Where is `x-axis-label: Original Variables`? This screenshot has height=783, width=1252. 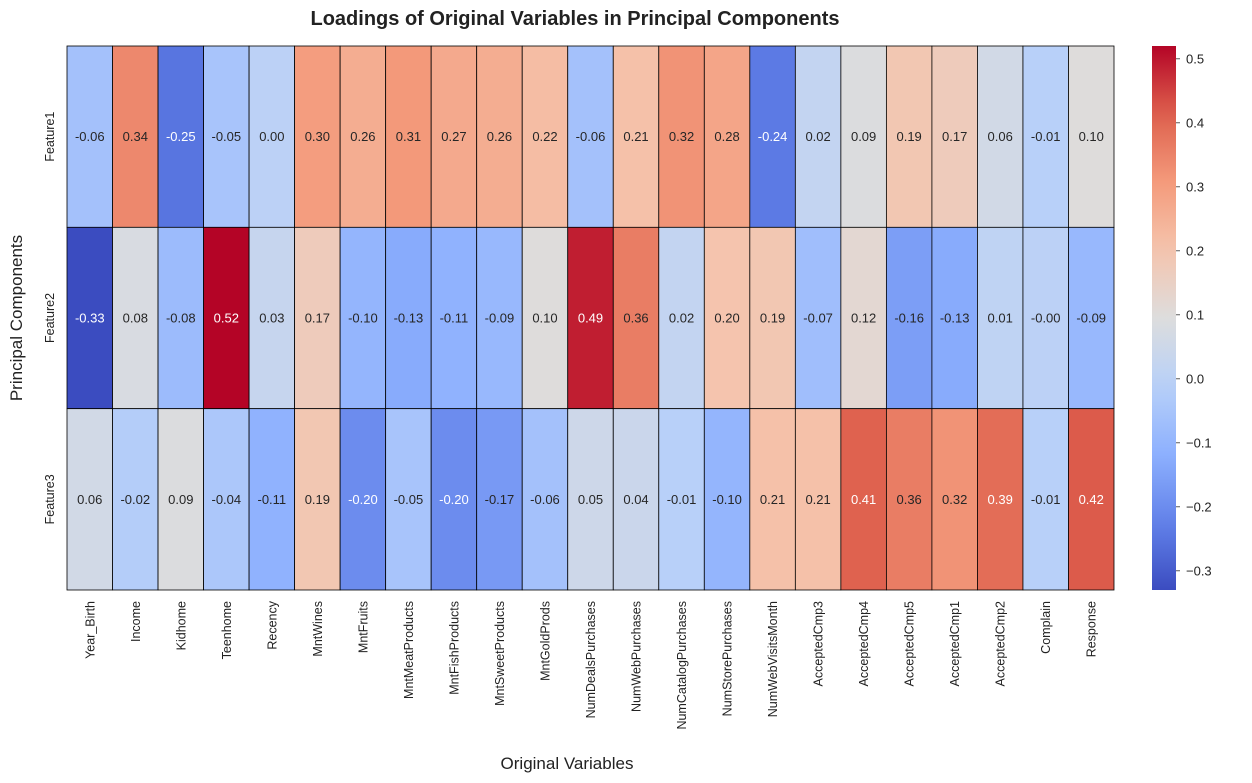 x-axis-label: Original Variables is located at coordinates (567, 763).